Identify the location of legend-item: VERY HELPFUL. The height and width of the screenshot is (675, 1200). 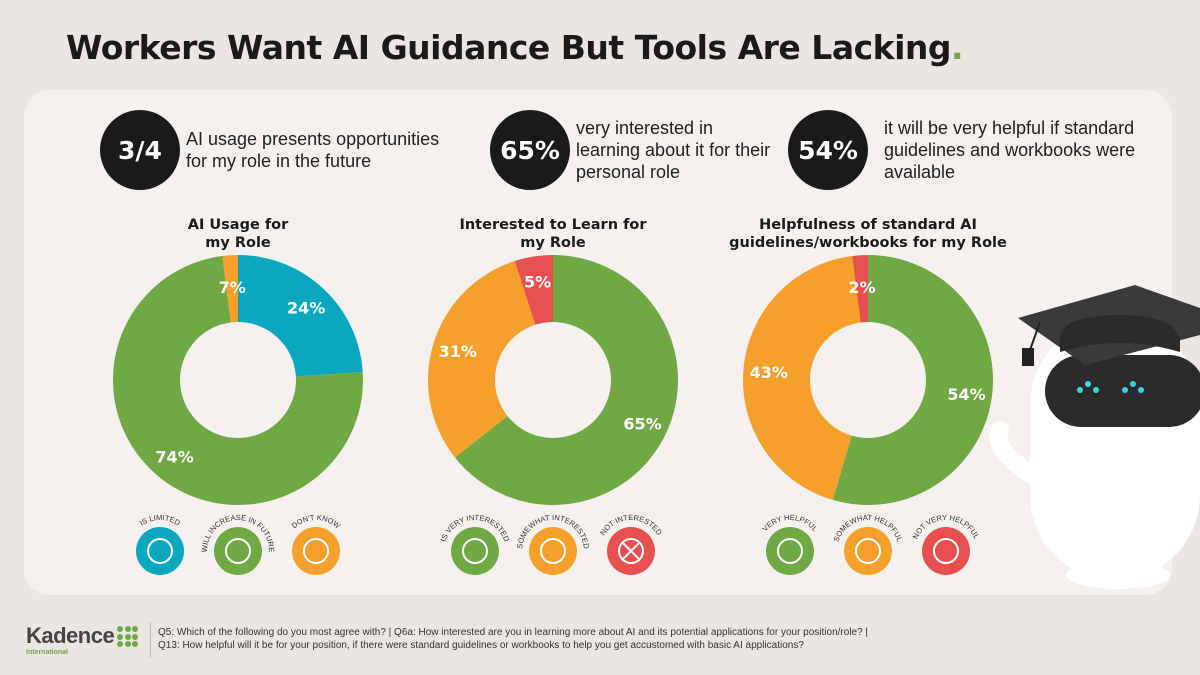
(790, 544).